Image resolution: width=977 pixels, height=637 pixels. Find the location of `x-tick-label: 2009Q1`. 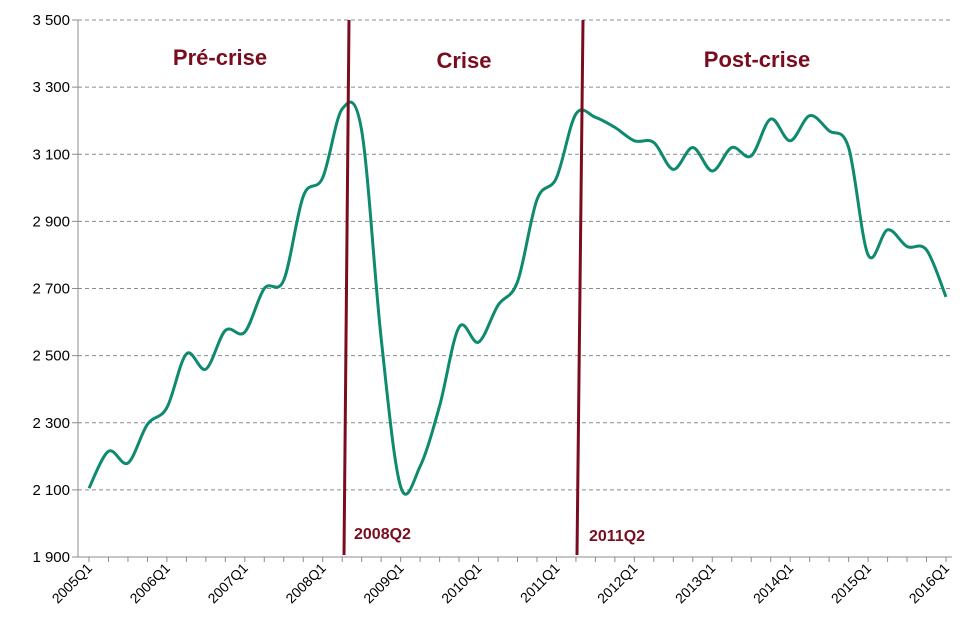

x-tick-label: 2009Q1 is located at coordinates (383, 583).